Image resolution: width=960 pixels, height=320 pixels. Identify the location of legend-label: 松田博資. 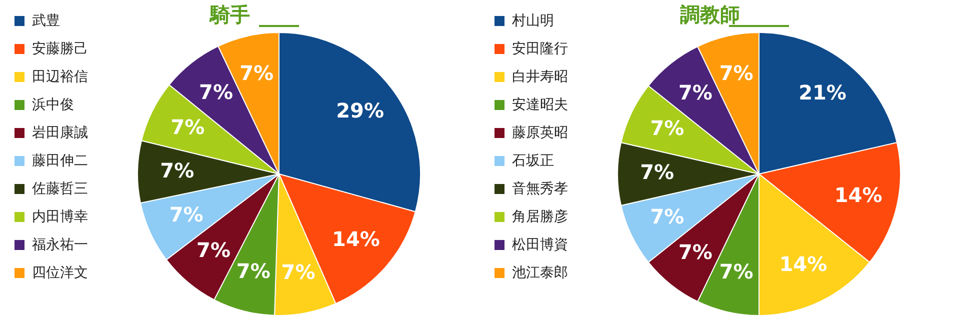
(540, 244).